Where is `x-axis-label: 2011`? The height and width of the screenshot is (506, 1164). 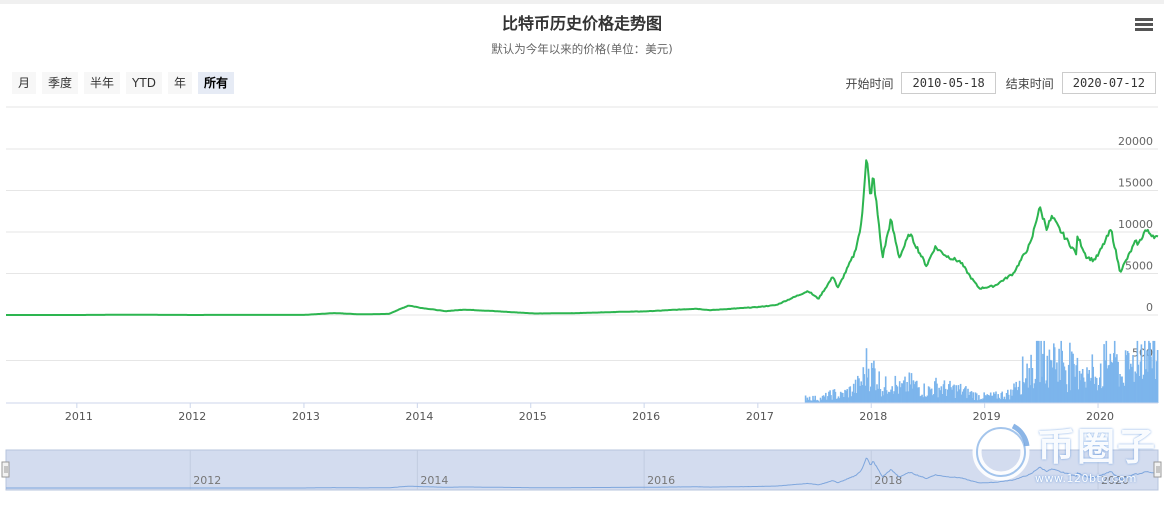
x-axis-label: 2011 is located at coordinates (79, 416).